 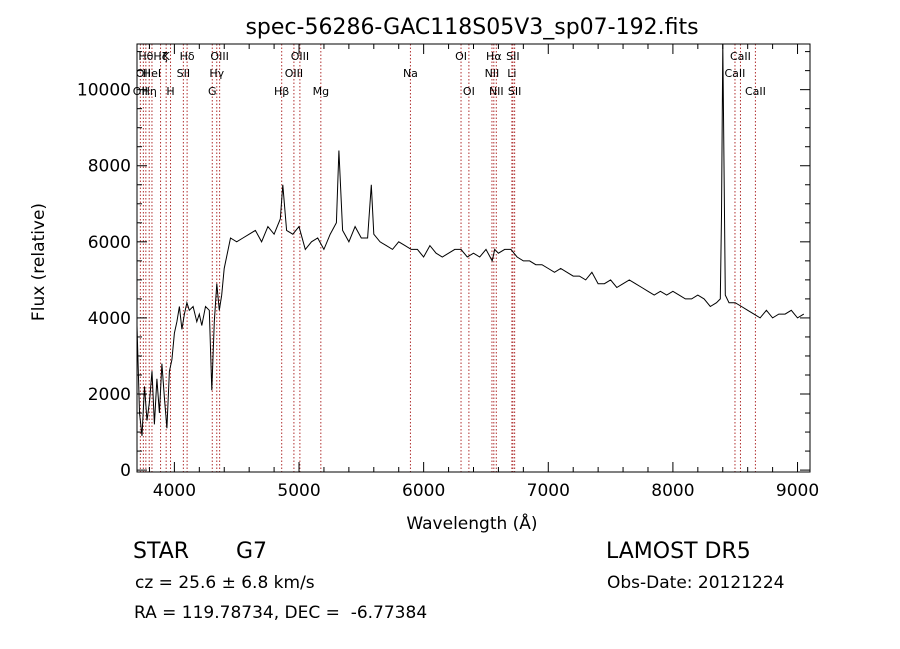 What do you see at coordinates (469, 91) in the screenshot?
I see `marker-label-19: OI` at bounding box center [469, 91].